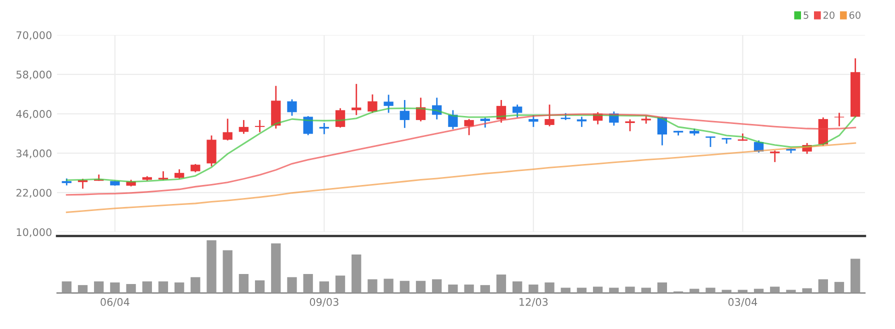 This screenshot has height=329, width=895. I want to click on legend-label: 60, so click(854, 15).